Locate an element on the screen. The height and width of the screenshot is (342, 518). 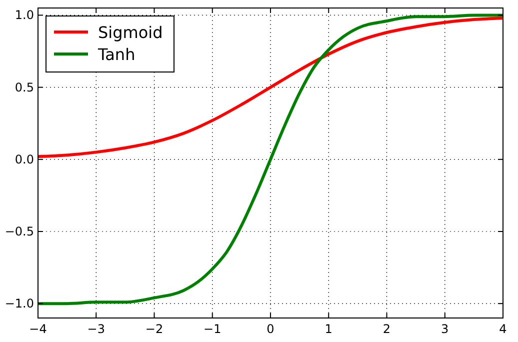
x-tick-label: −1 is located at coordinates (213, 329).